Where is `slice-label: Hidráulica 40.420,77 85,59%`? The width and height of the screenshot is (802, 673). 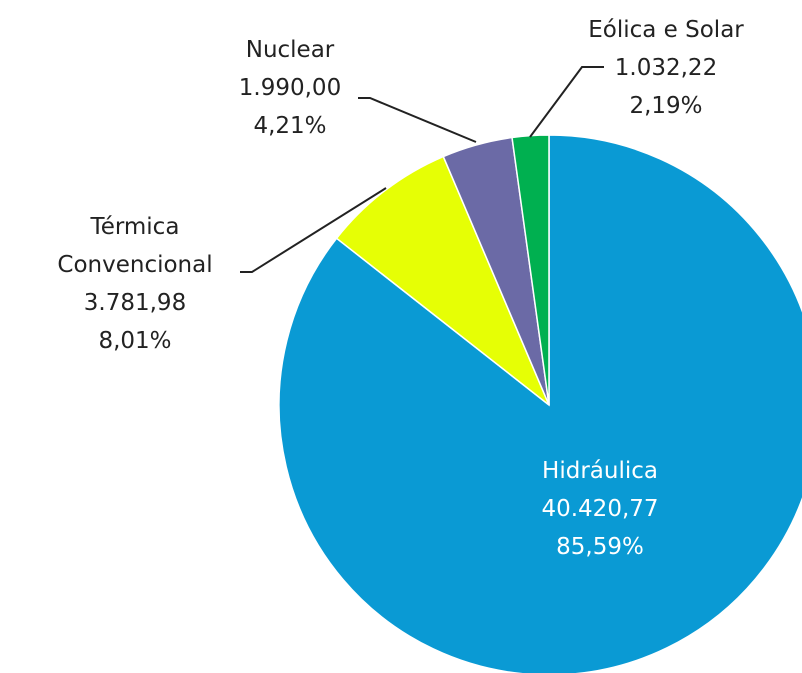 slice-label: Hidráulica 40.420,77 85,59% is located at coordinates (600, 509).